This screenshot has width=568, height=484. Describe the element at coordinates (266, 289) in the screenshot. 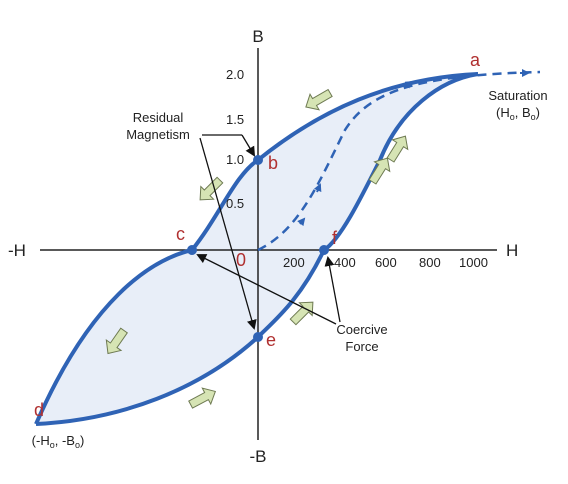

I see `coercive-arrow-to-c` at that location.